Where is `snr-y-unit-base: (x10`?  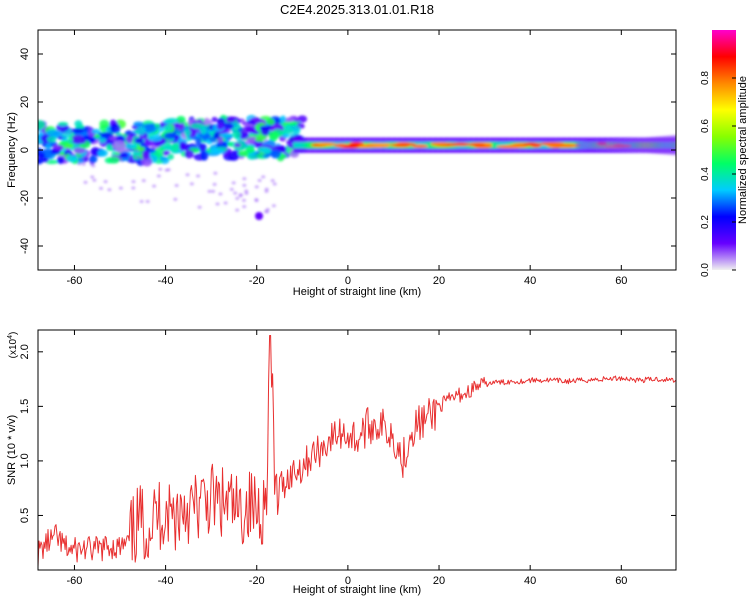
snr-y-unit-base: (x10 is located at coordinates (13, 348).